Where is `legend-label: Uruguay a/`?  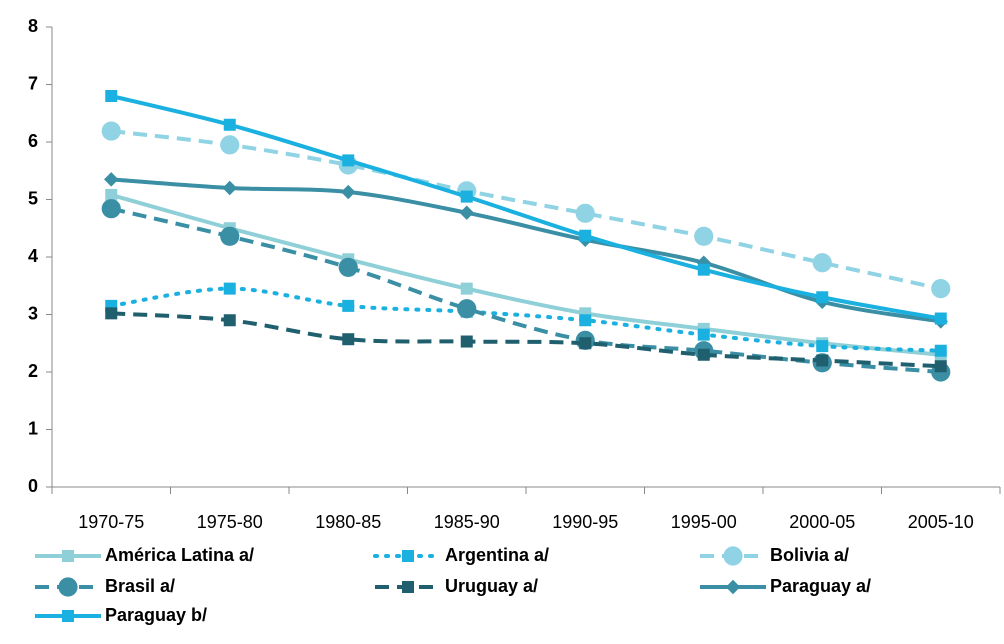 legend-label: Uruguay a/ is located at coordinates (491, 586).